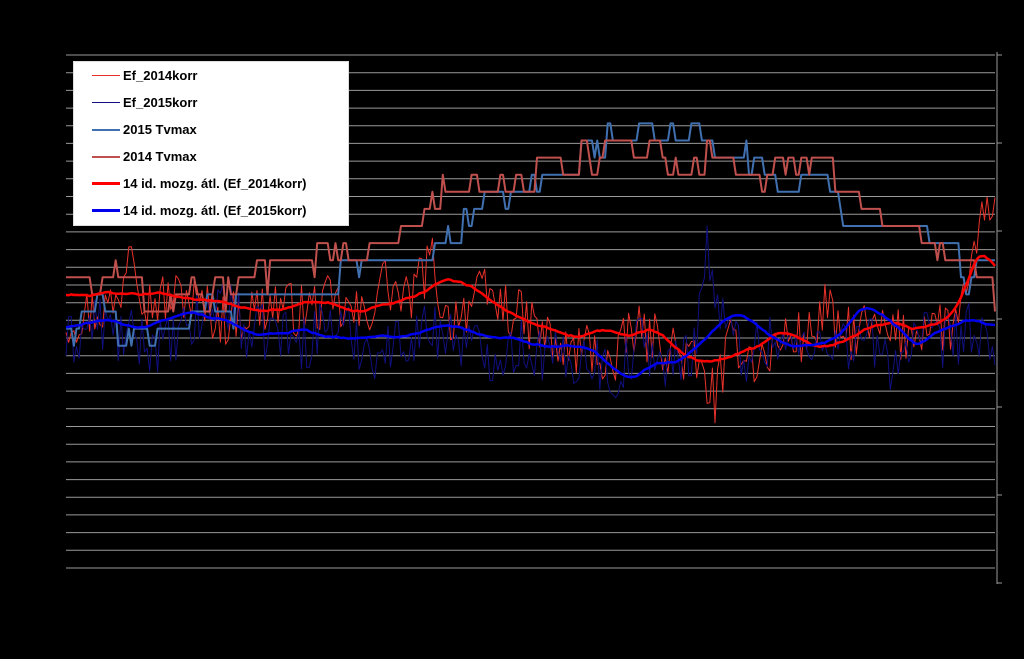 The image size is (1024, 659). What do you see at coordinates (999, 318) in the screenshot?
I see `right-axis` at bounding box center [999, 318].